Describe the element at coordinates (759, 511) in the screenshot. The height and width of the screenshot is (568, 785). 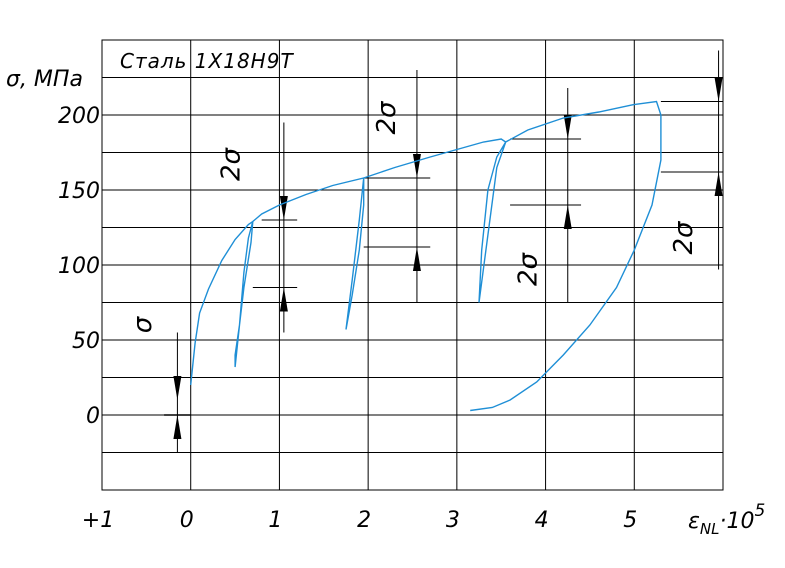
I see `x-label-exp: 5` at that location.